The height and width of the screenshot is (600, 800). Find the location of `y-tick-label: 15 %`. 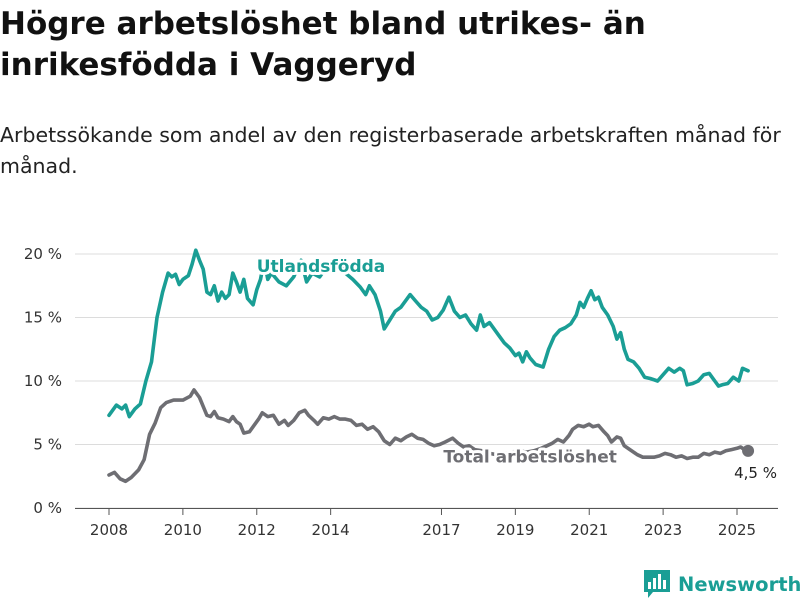

y-tick-label: 15 % is located at coordinates (43, 318).